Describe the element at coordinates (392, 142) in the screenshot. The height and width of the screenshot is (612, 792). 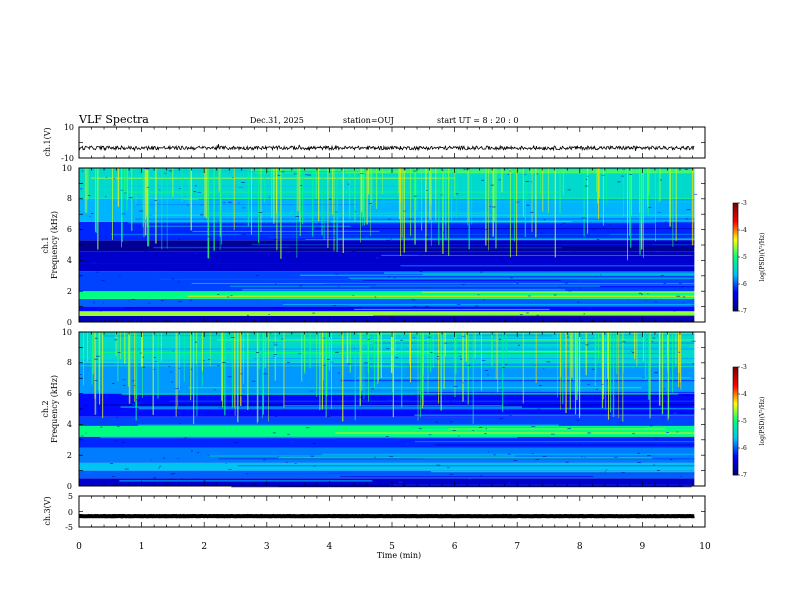
I see `ch1-waveform-ticks` at that location.